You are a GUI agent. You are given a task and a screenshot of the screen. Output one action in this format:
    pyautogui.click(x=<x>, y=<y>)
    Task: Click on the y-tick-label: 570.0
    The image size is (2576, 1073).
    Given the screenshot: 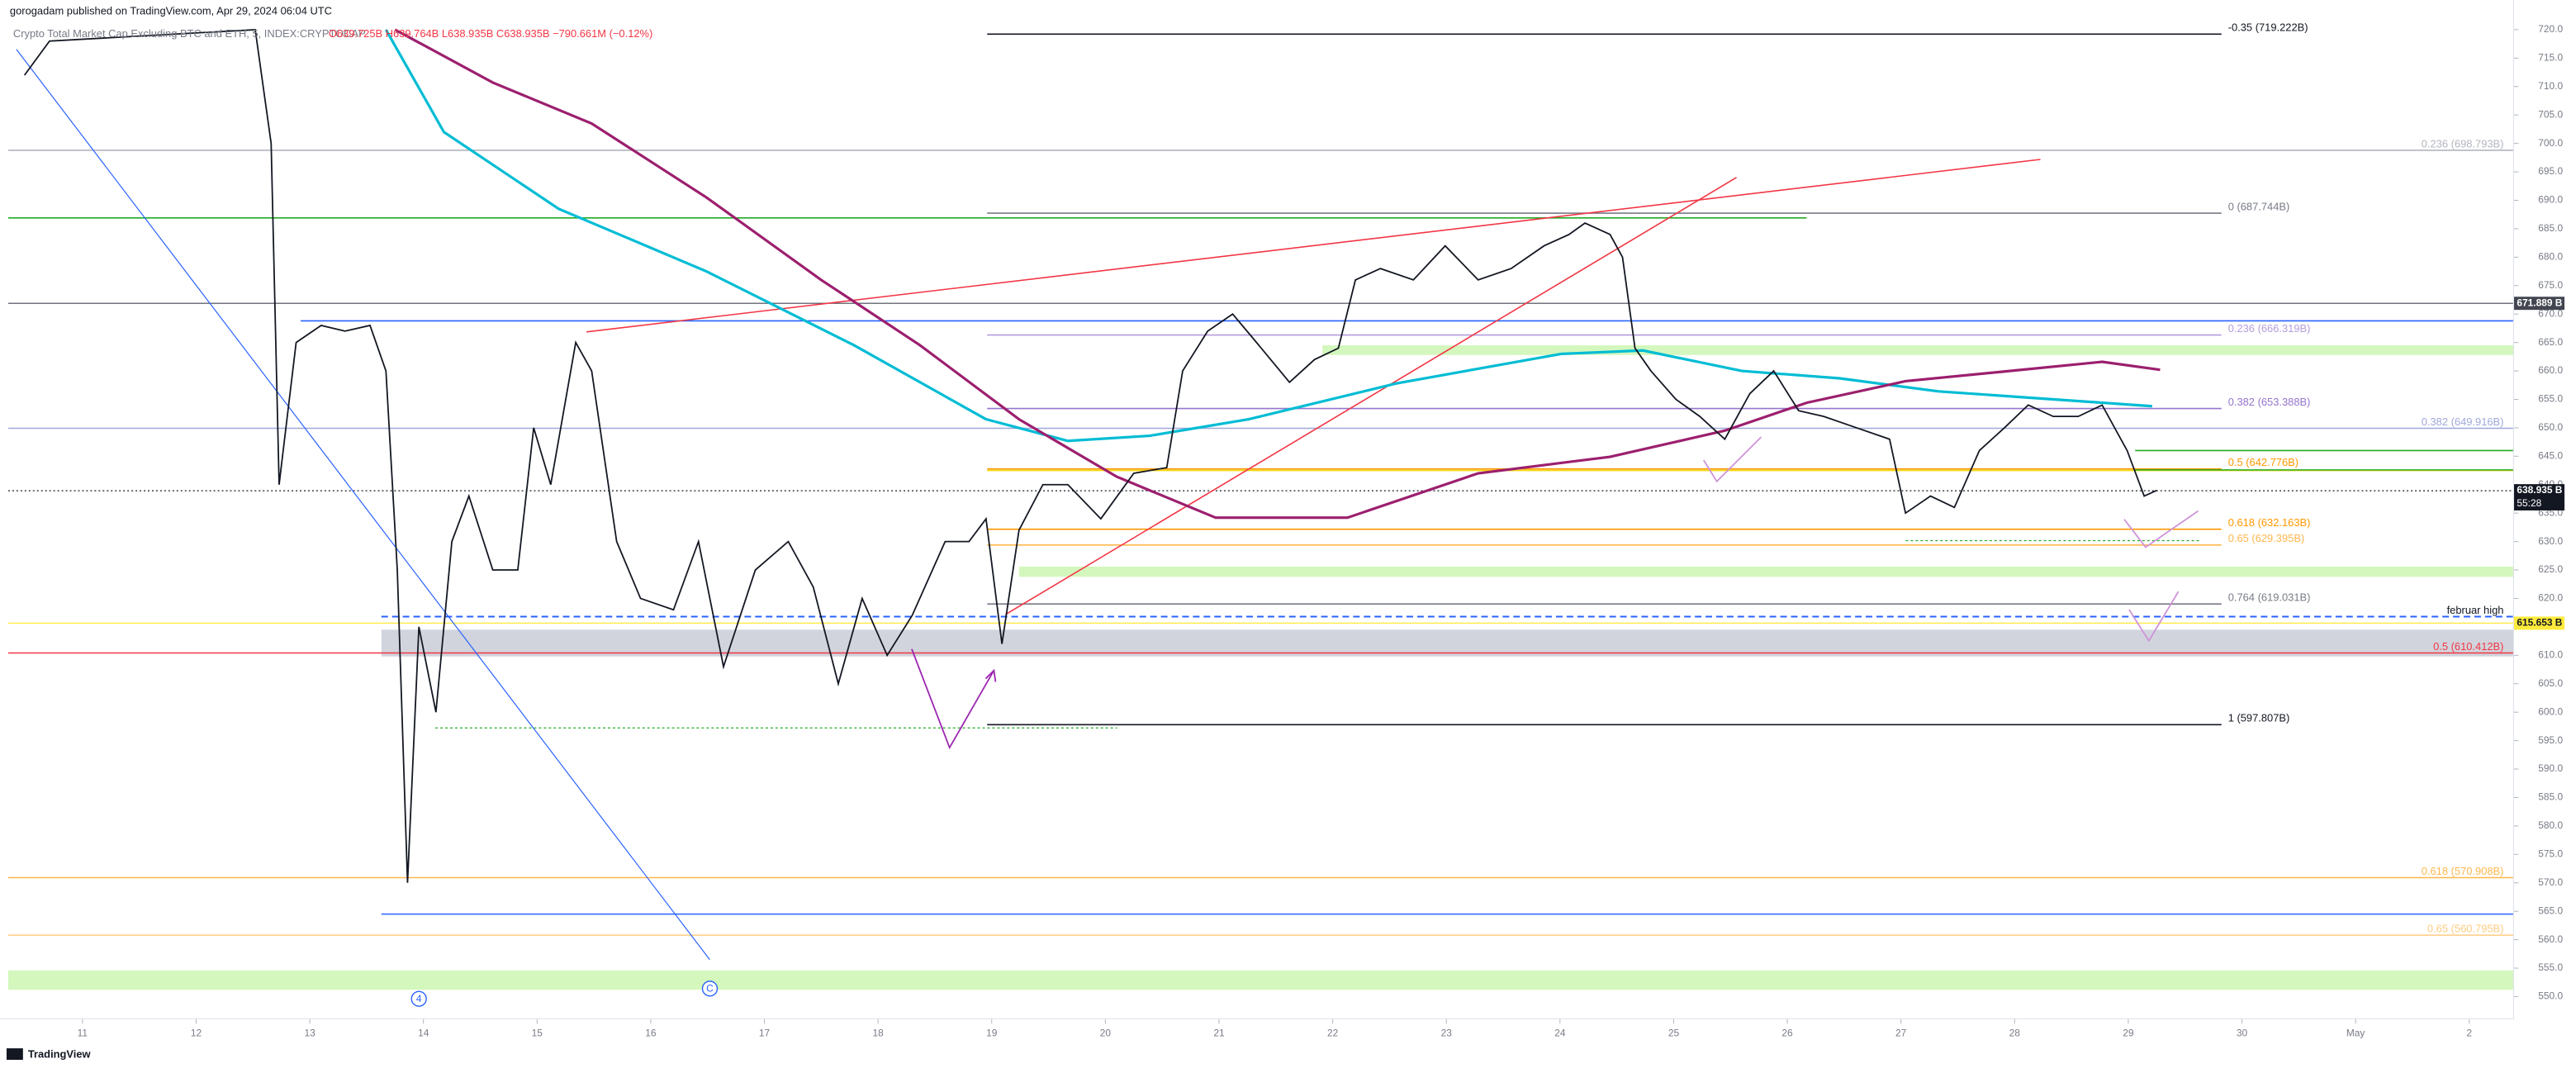 What is the action you would take?
    pyautogui.click(x=2550, y=882)
    